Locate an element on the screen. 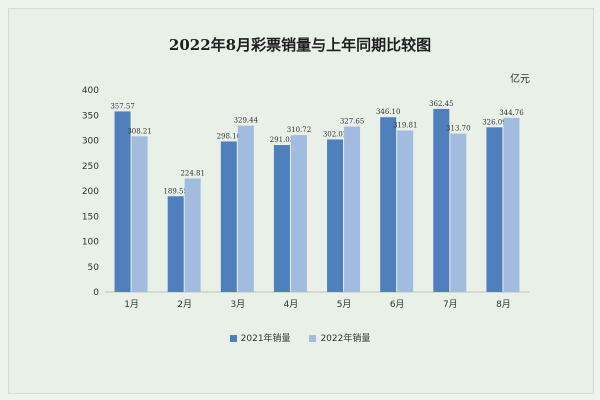 The height and width of the screenshot is (400, 600). data-label: 302.02 is located at coordinates (335, 134).